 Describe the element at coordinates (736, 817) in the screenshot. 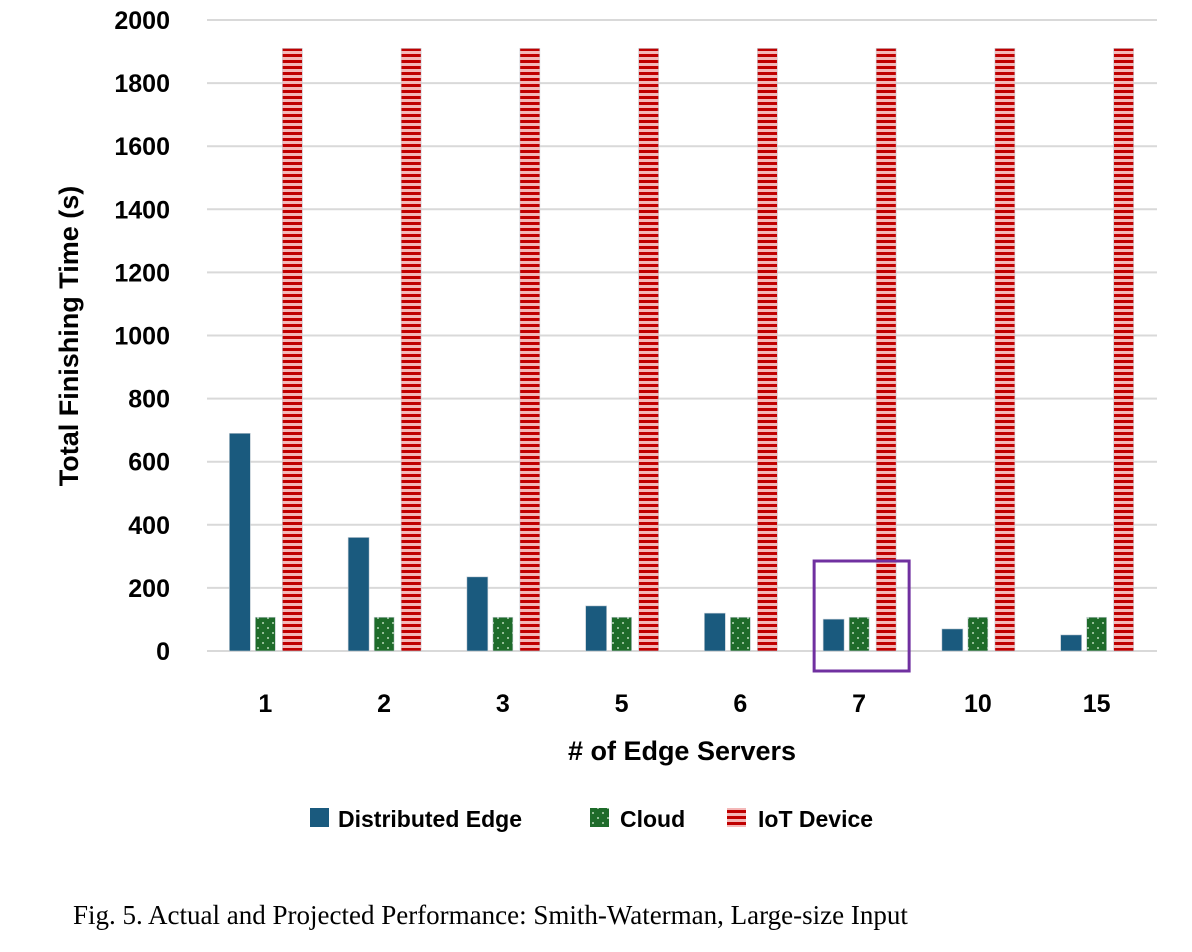

I see `legend-swatch-iot-device` at that location.